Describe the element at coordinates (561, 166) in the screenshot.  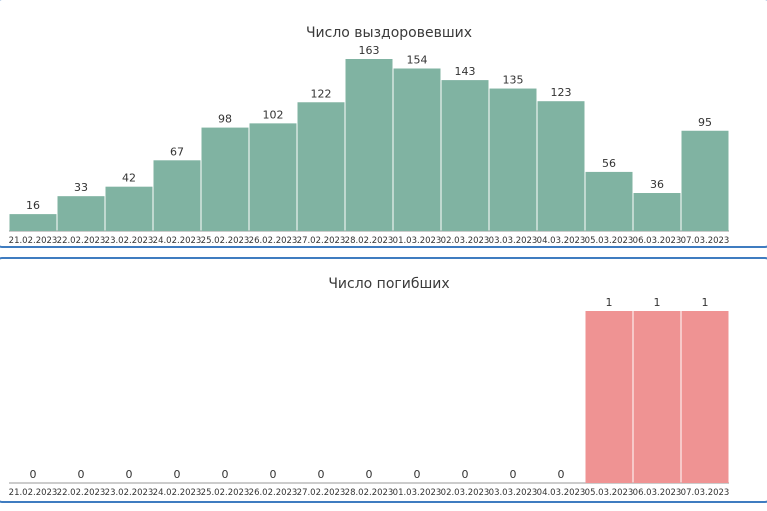
I see `bar-04.03.2023` at that location.